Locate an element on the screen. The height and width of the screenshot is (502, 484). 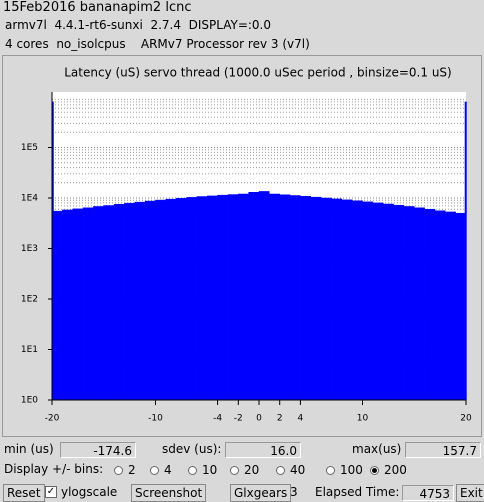
glxgears-button: Glxgears is located at coordinates (261, 493).